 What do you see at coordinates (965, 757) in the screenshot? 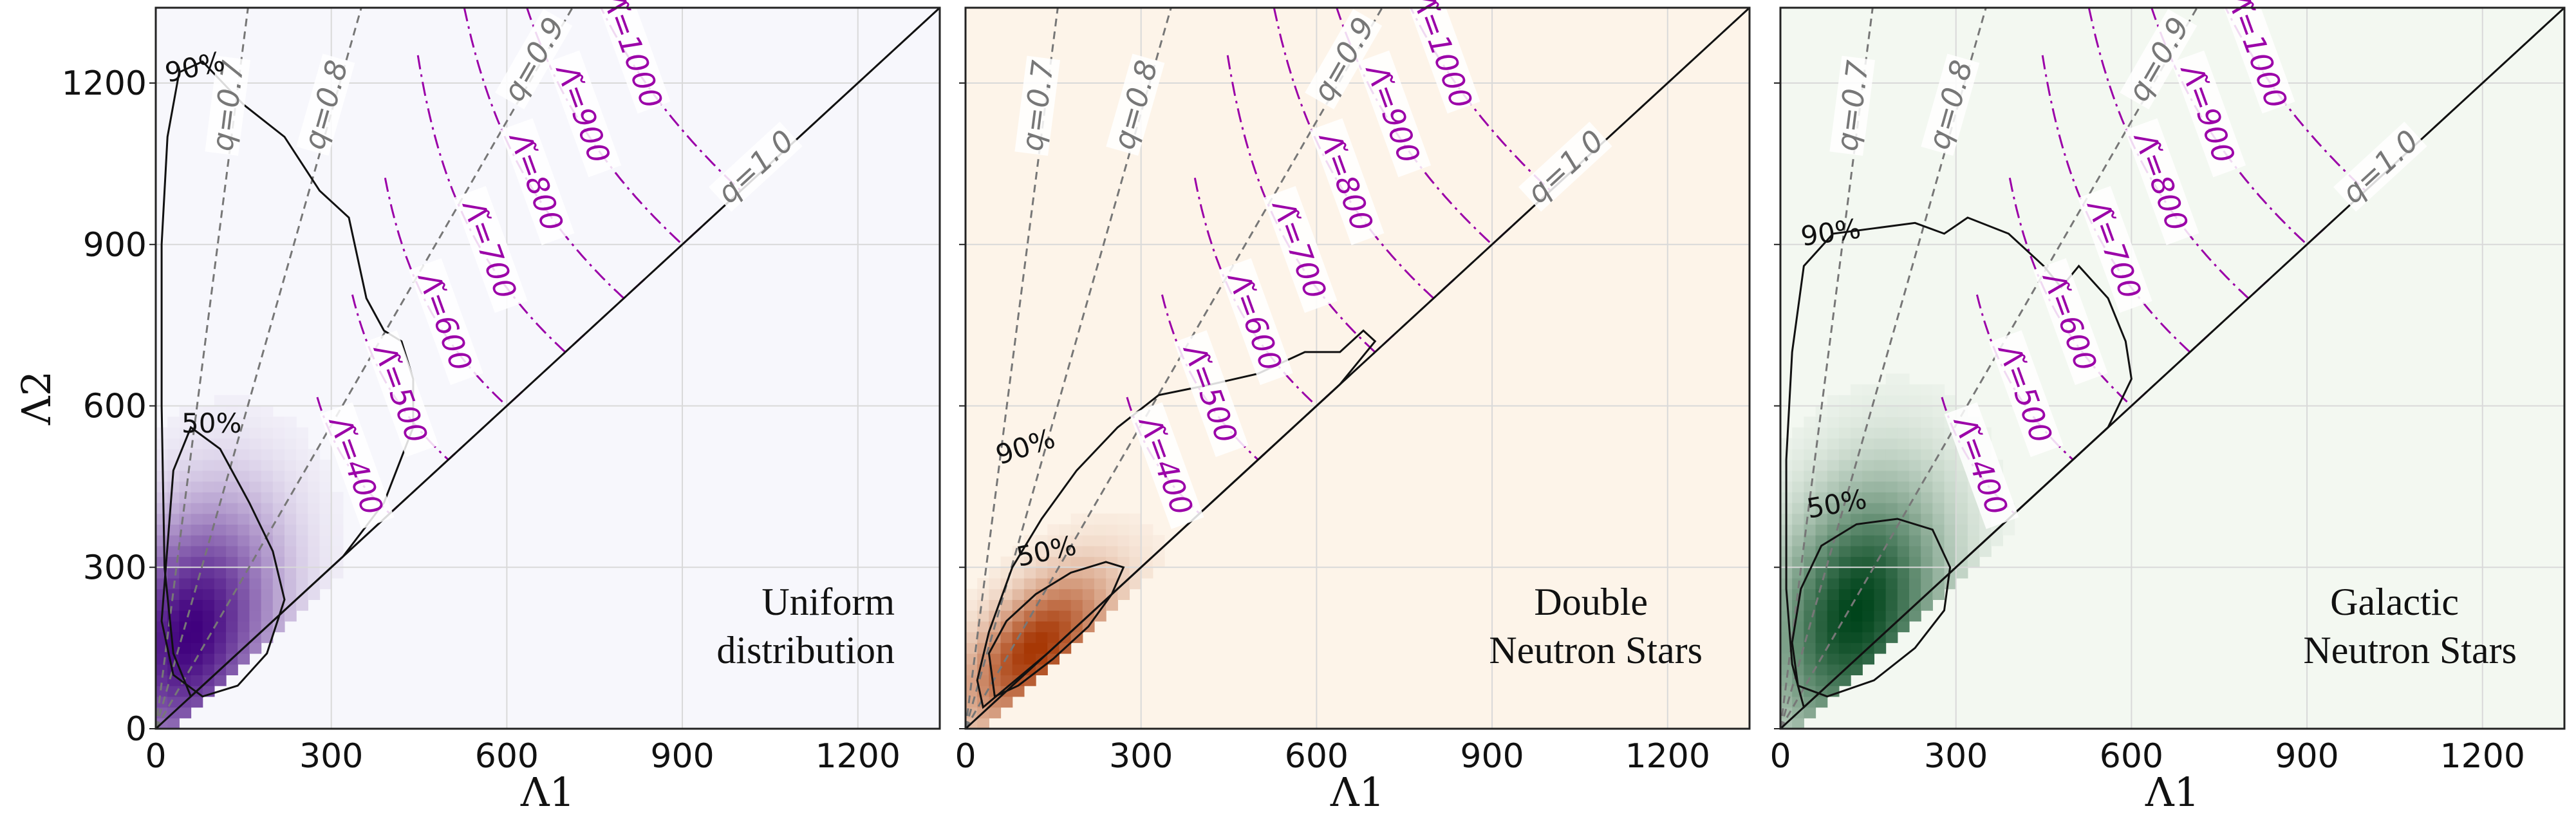
I see `x-tick-label: 0` at bounding box center [965, 757].